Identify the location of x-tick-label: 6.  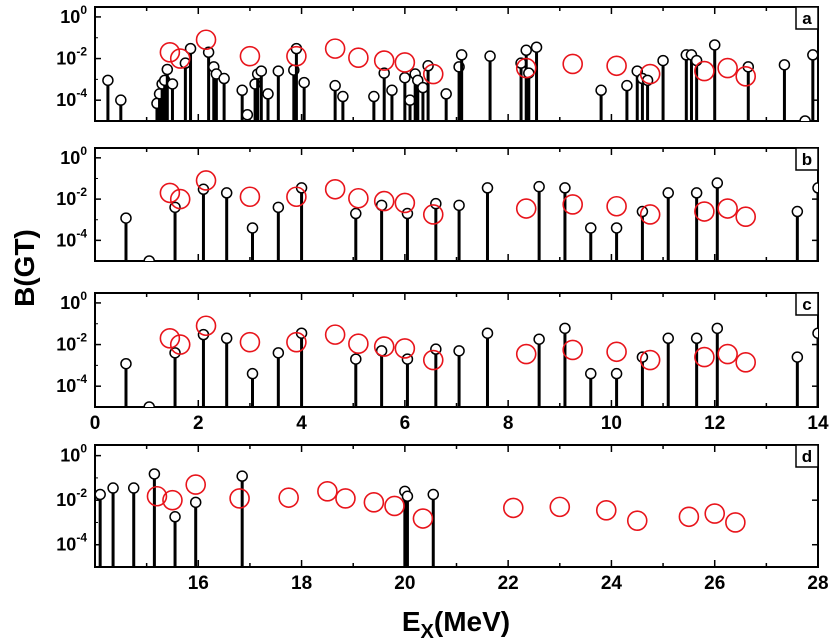
(405, 423).